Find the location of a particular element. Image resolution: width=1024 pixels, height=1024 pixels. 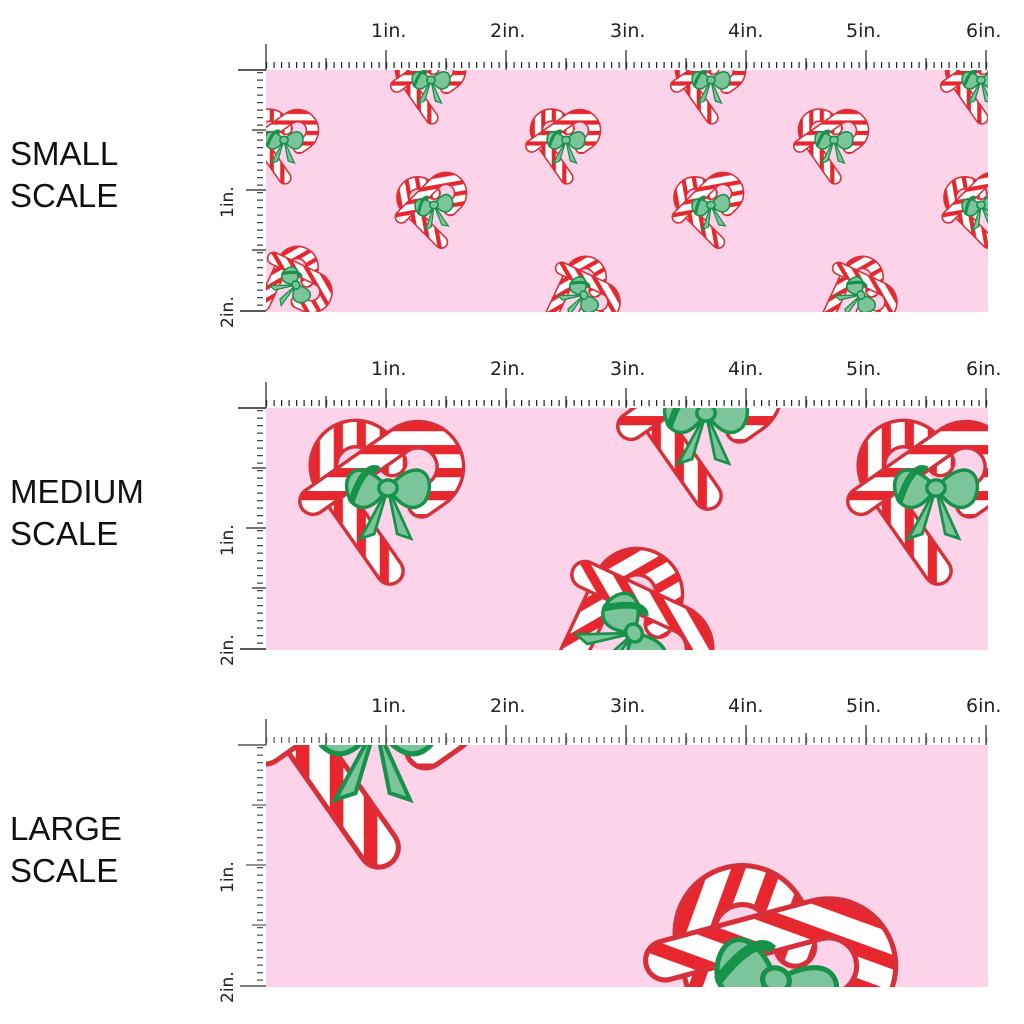

medium-label-line2: SCALE is located at coordinates (64, 533).